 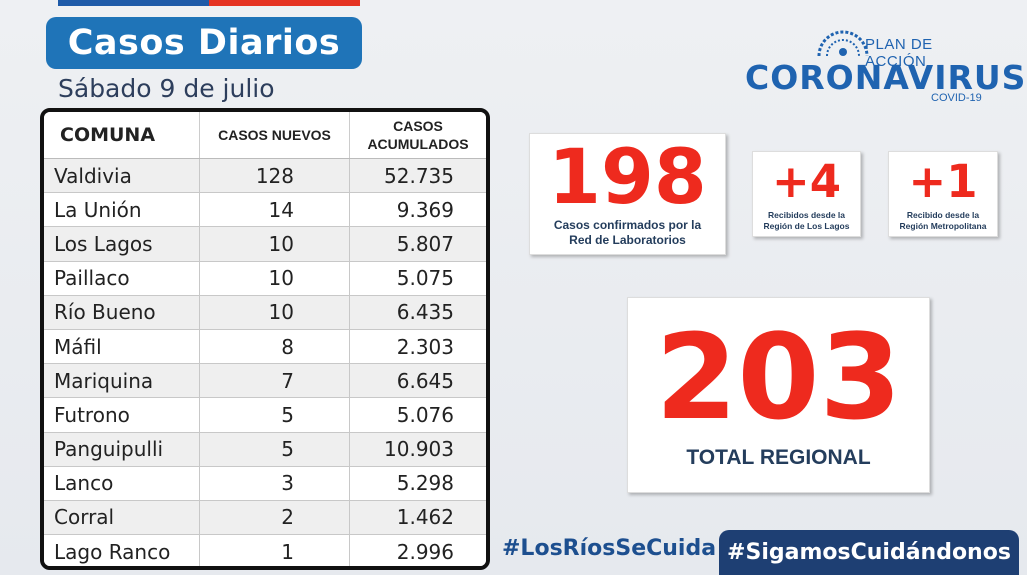 I want to click on metropolitana-caption-line-1: Recibido desde la, so click(x=943, y=215).